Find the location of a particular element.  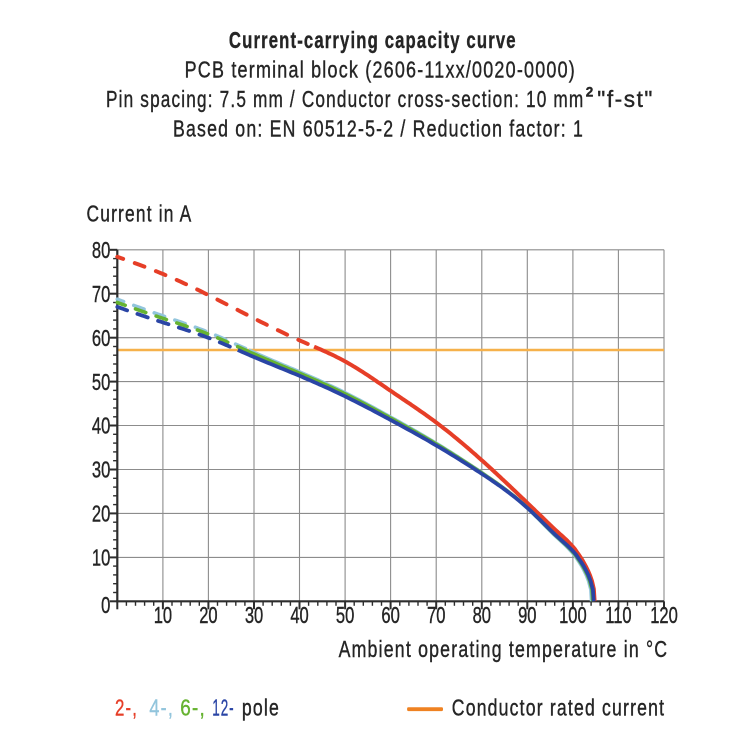

svg-text: 4-, is located at coordinates (161, 708).